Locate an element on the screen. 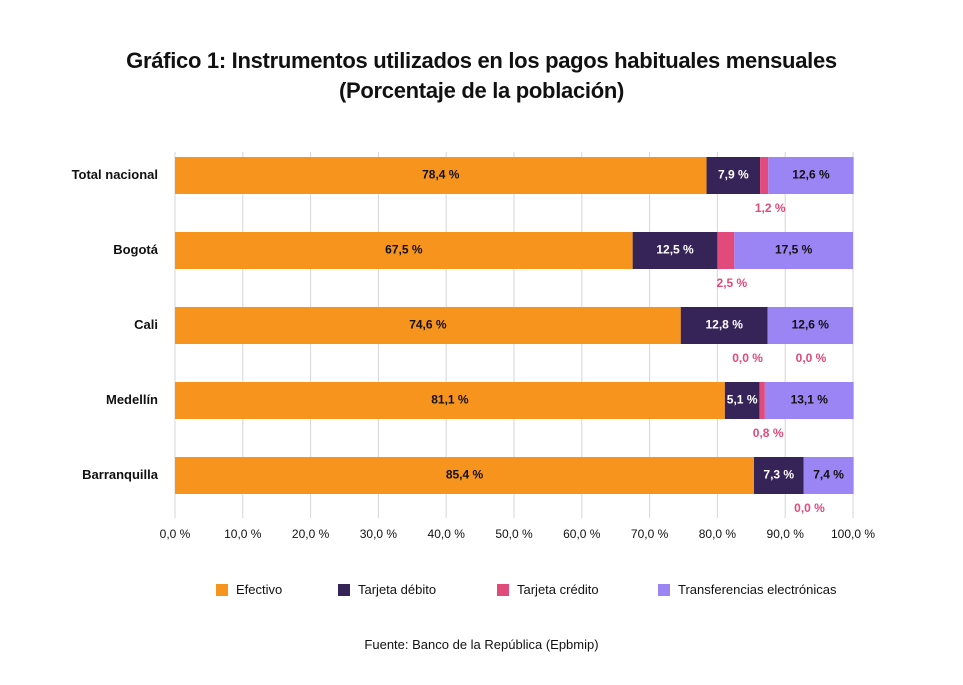 The width and height of the screenshot is (963, 685). data-label: 12,8 % is located at coordinates (725, 325).